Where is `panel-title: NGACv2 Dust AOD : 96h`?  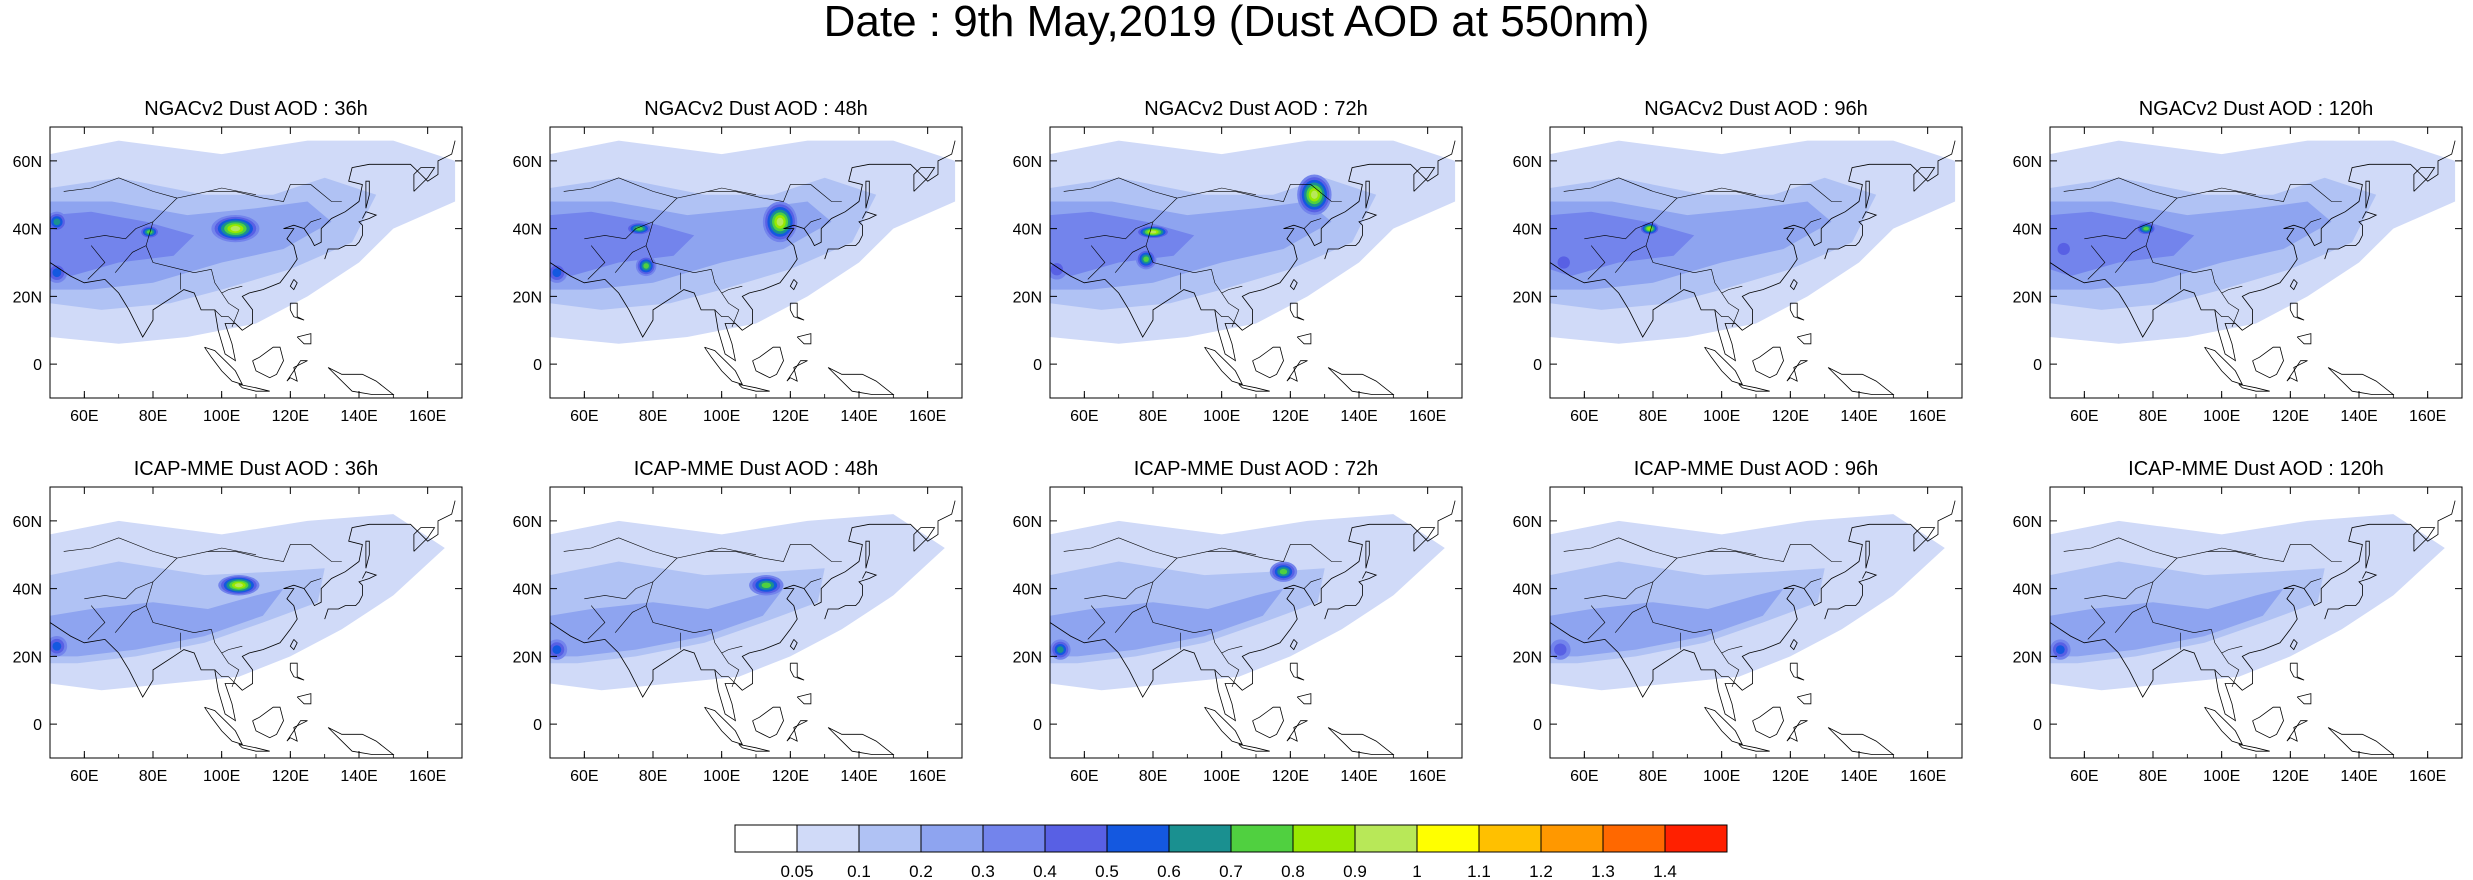
panel-title: NGACv2 Dust AOD : 96h is located at coordinates (1756, 109).